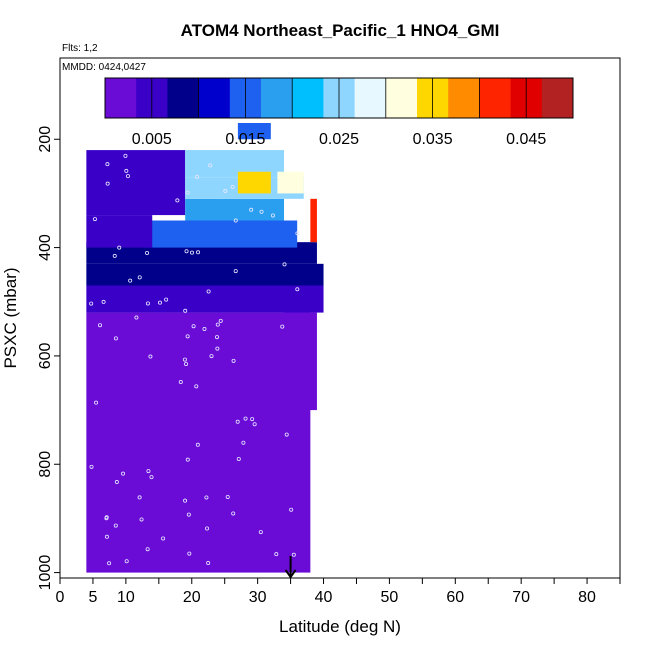 This screenshot has width=650, height=650. I want to click on x-tick-label: 40, so click(324, 597).